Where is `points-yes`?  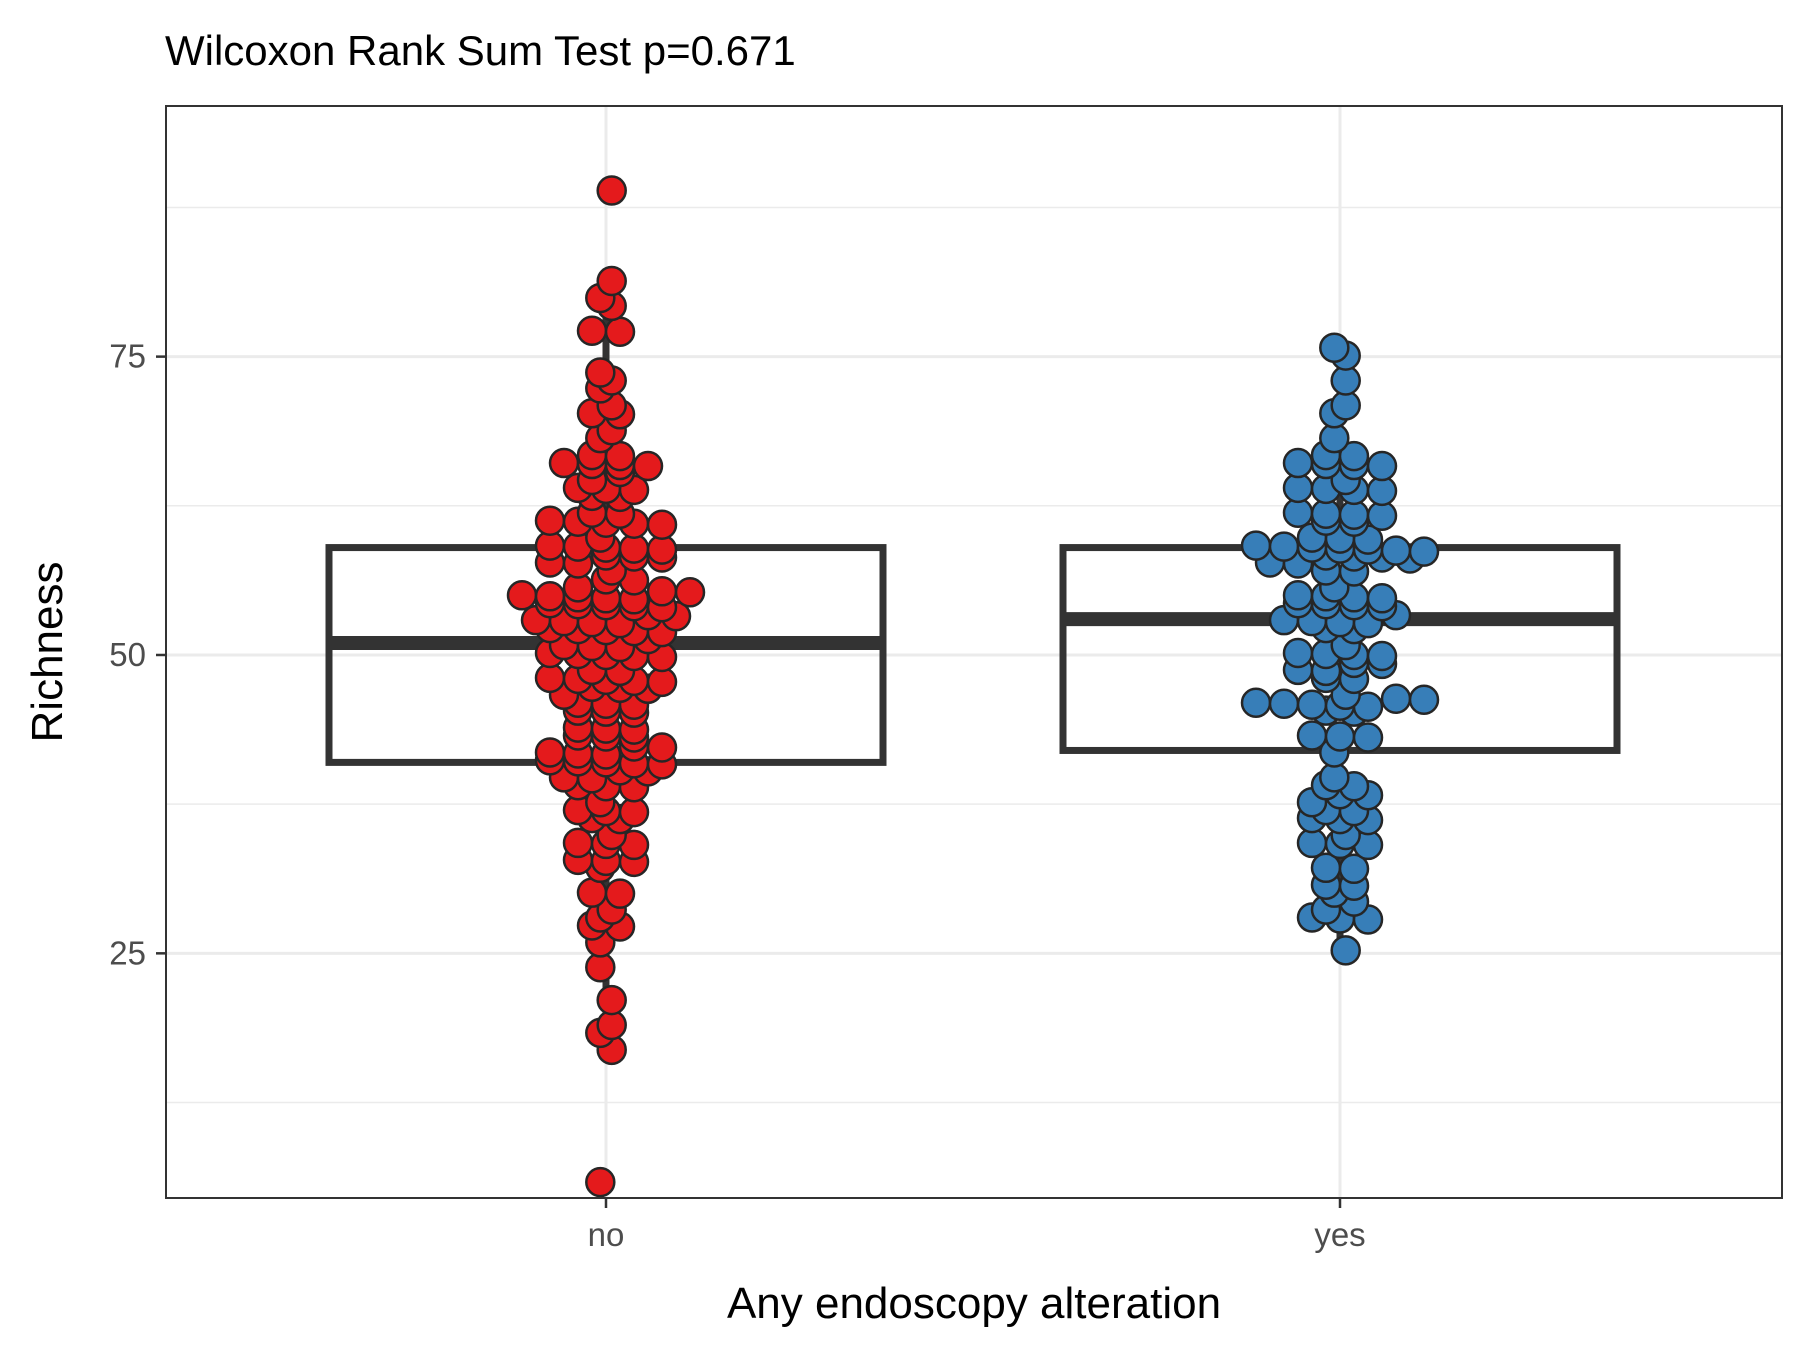 points-yes is located at coordinates (1340, 649).